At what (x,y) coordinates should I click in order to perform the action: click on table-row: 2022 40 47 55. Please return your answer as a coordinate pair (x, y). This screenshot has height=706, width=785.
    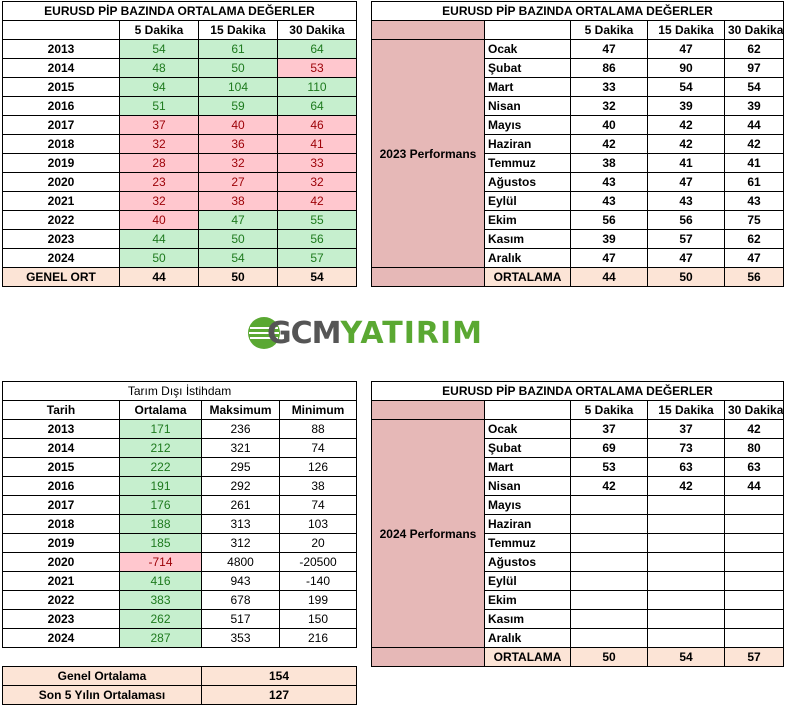
    Looking at the image, I should click on (179, 220).